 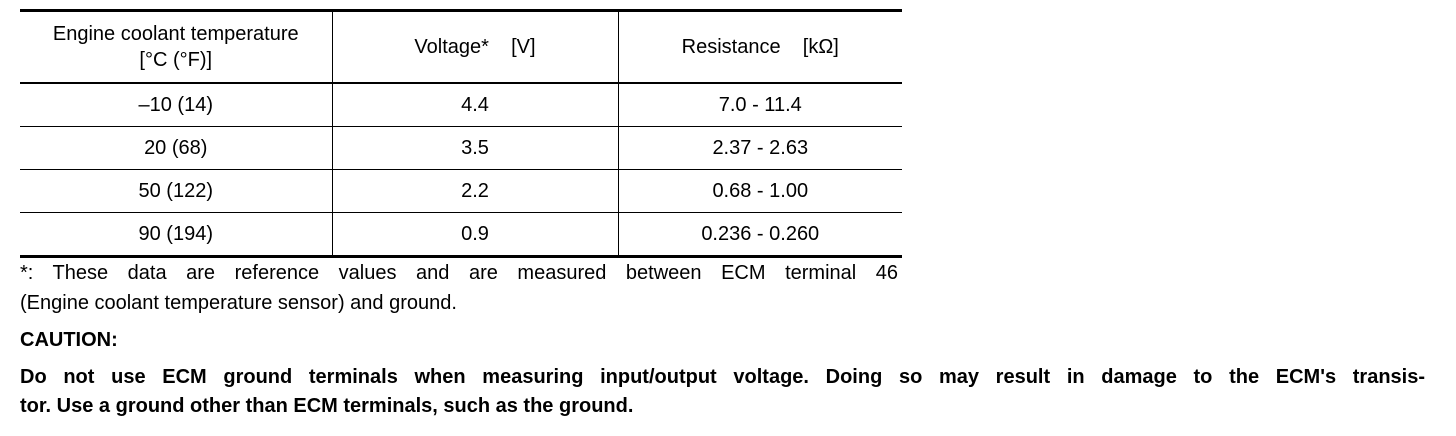 What do you see at coordinates (69, 340) in the screenshot?
I see `caution-title: CAUTION:` at bounding box center [69, 340].